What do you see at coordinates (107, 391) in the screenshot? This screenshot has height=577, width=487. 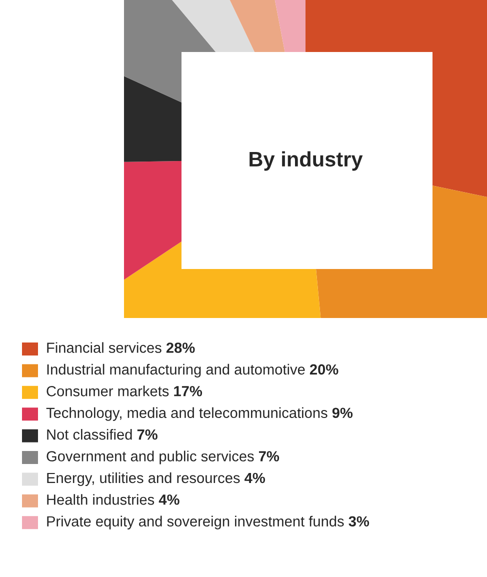 I see `legend-label: Consumer markets` at bounding box center [107, 391].